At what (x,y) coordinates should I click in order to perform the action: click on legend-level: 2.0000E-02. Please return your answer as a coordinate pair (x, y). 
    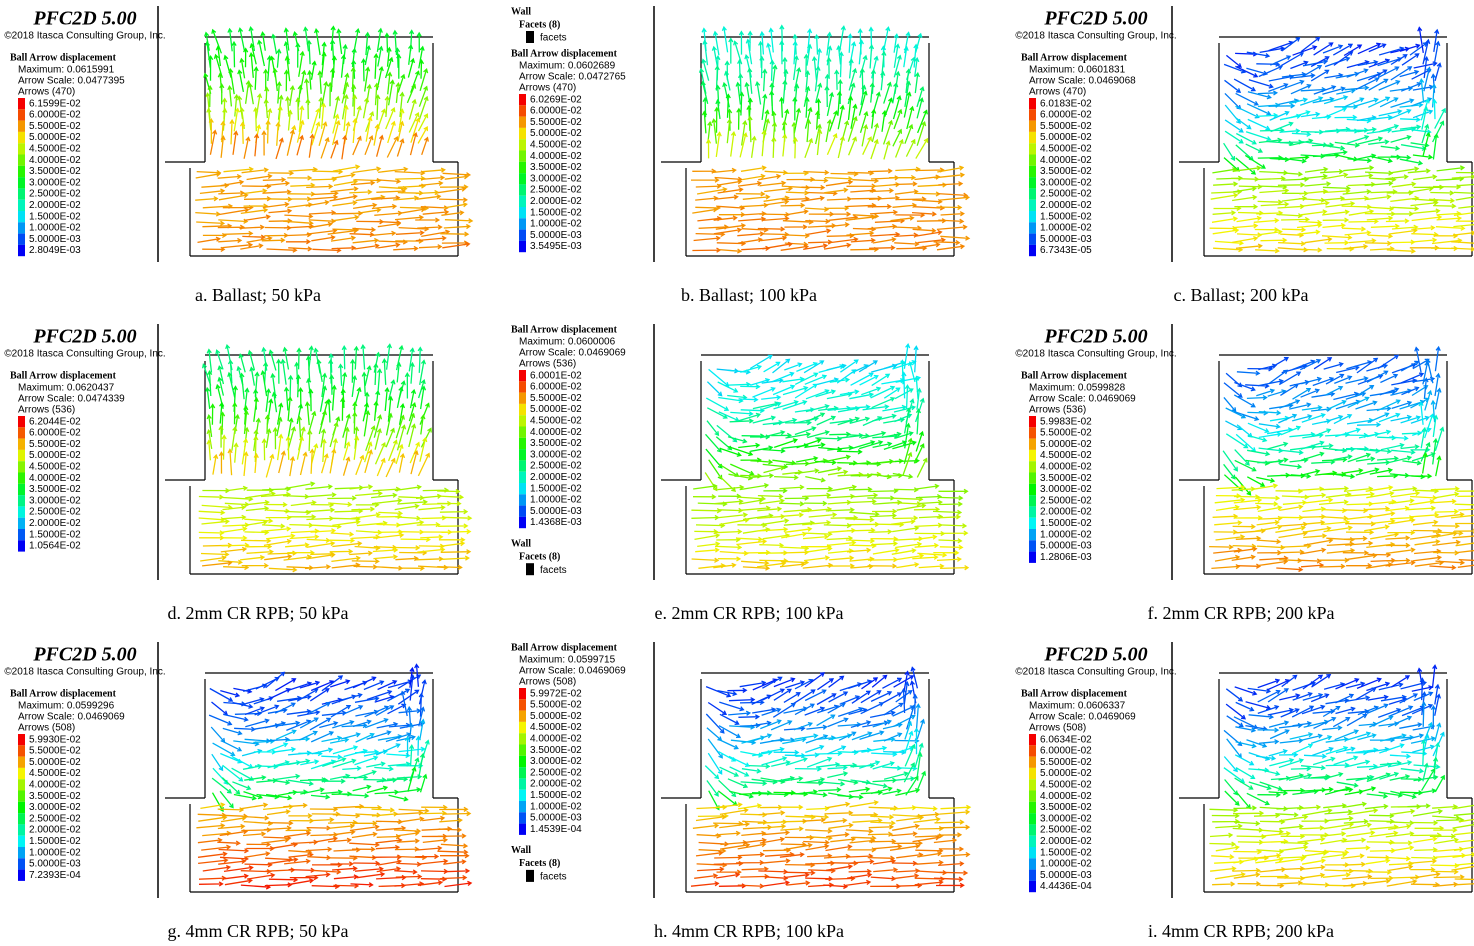
    Looking at the image, I should click on (55, 523).